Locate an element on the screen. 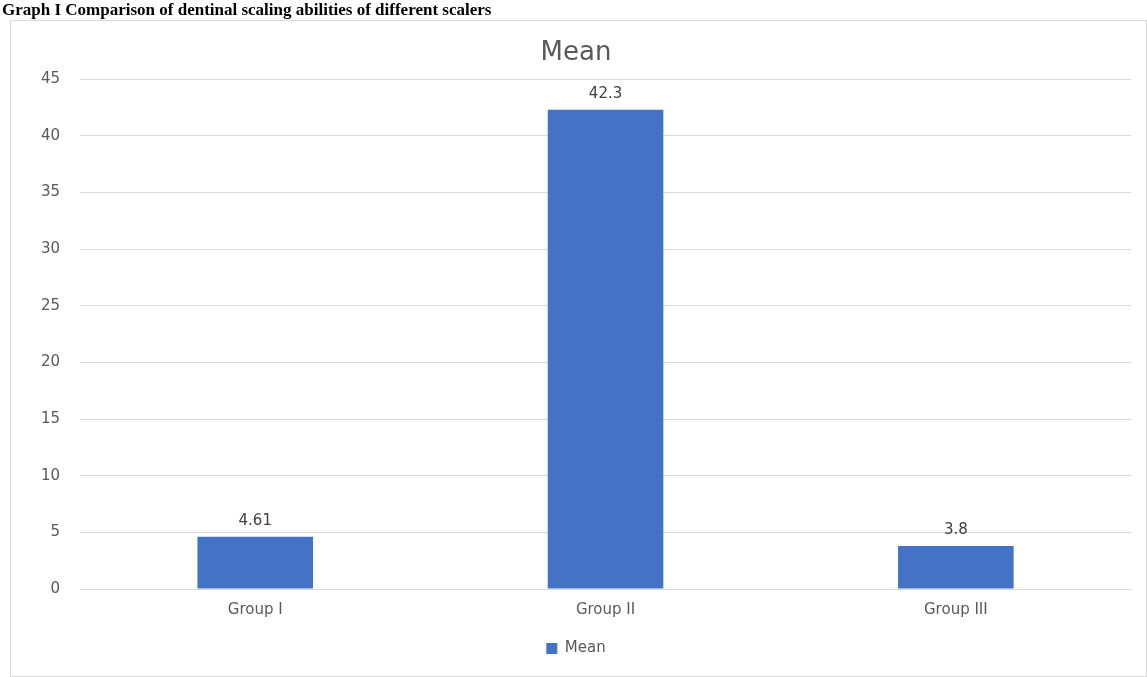  y-tick-label: 35 is located at coordinates (50, 191).